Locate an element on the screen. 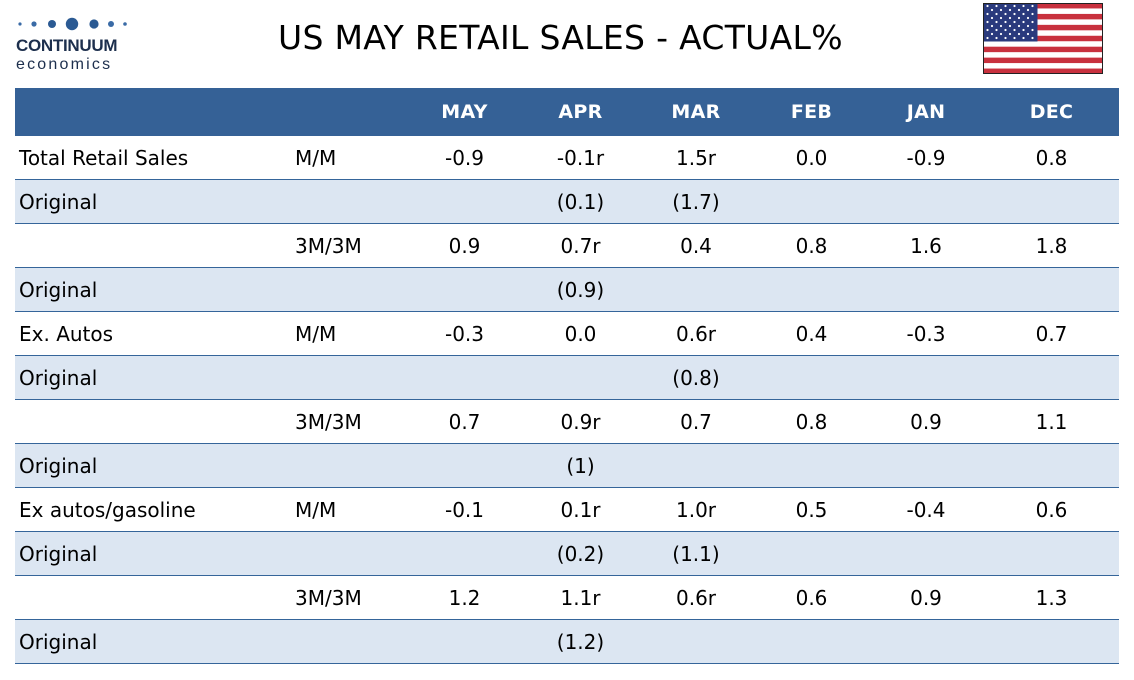 The image size is (1134, 680). cell-value: 1.0r is located at coordinates (696, 509).